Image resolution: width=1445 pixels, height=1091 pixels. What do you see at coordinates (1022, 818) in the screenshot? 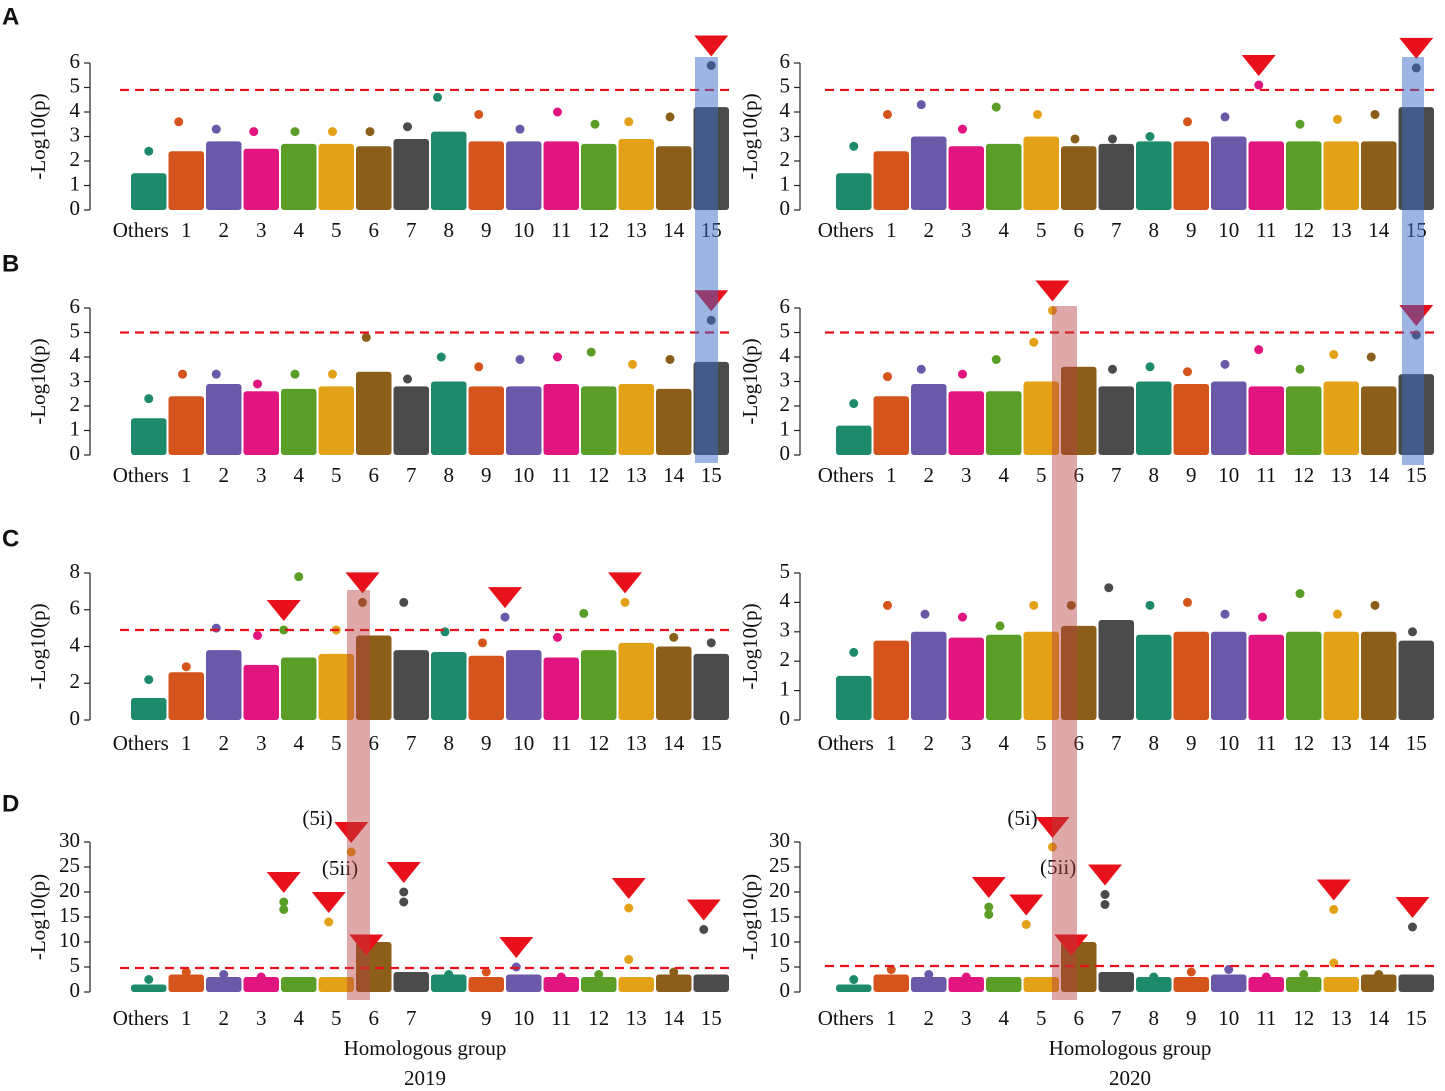
I see `peak-annotation: (5i)` at bounding box center [1022, 818].